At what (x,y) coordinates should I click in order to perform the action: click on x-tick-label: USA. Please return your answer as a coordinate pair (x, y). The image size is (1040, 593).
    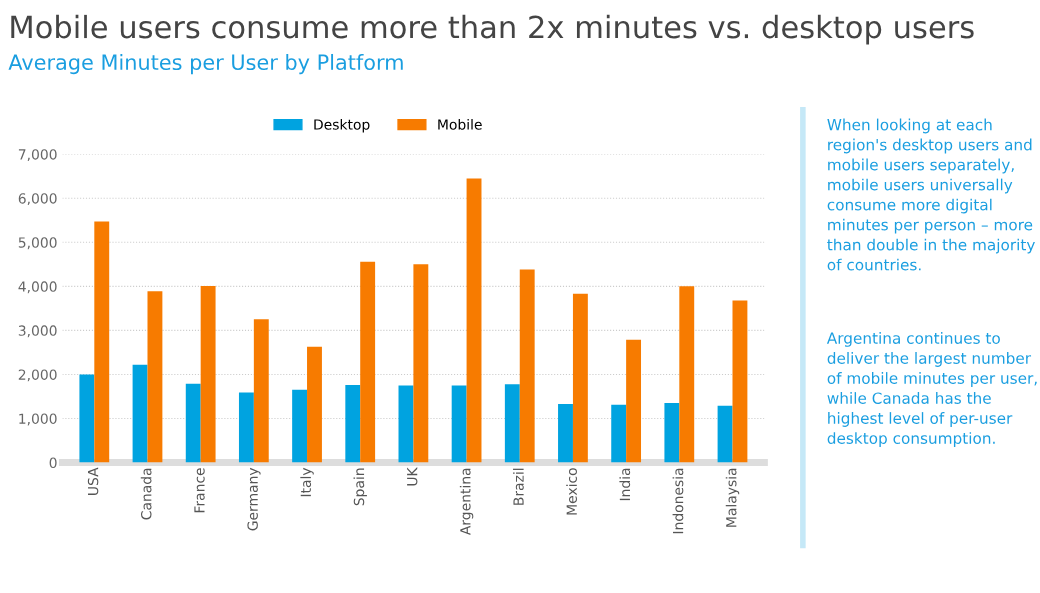
    Looking at the image, I should click on (93, 481).